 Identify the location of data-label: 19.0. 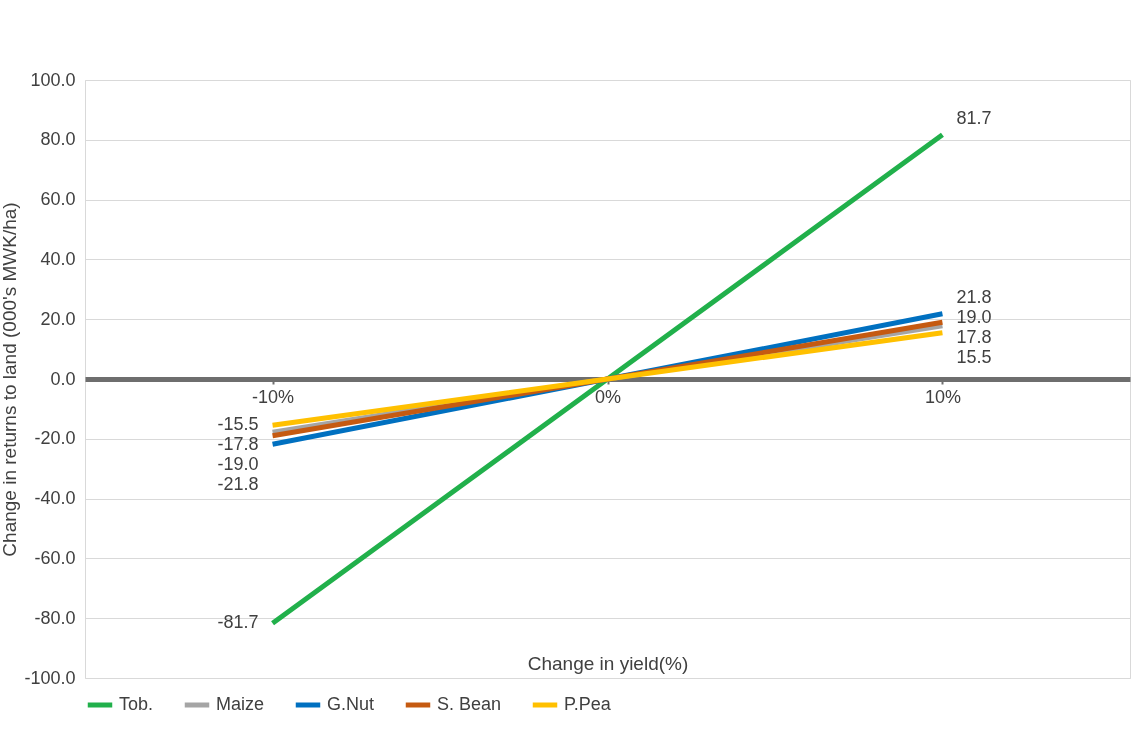
(974, 316).